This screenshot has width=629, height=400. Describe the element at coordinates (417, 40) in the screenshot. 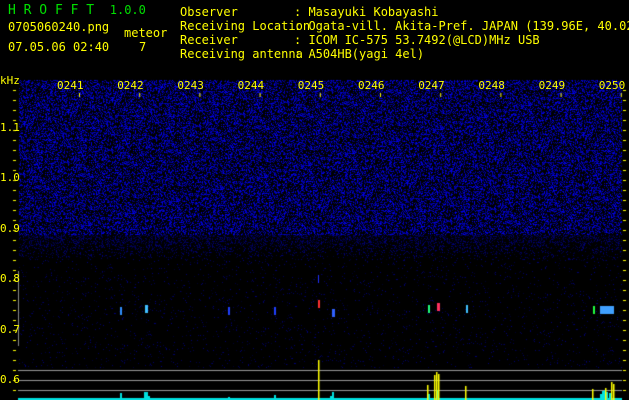

I see `info-value-receiver: : ICOM IC-575 53.7492(@LCD)MHz USB` at that location.